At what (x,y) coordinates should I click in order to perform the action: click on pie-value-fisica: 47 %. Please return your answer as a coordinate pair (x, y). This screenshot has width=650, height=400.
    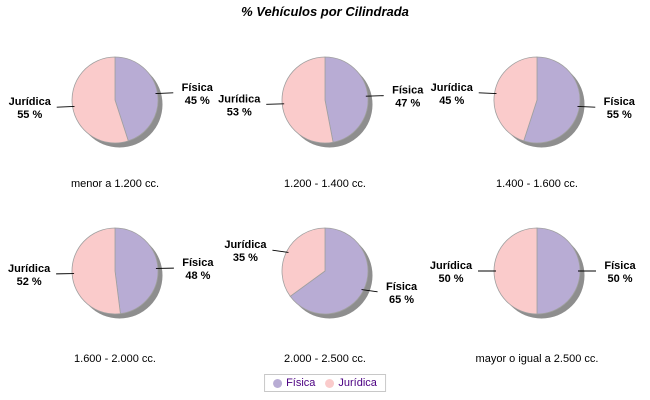
    Looking at the image, I should click on (407, 104).